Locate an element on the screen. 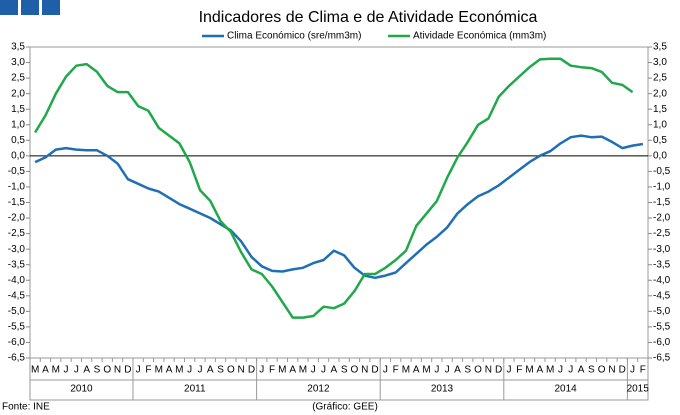  year-label: 2015 is located at coordinates (638, 389).